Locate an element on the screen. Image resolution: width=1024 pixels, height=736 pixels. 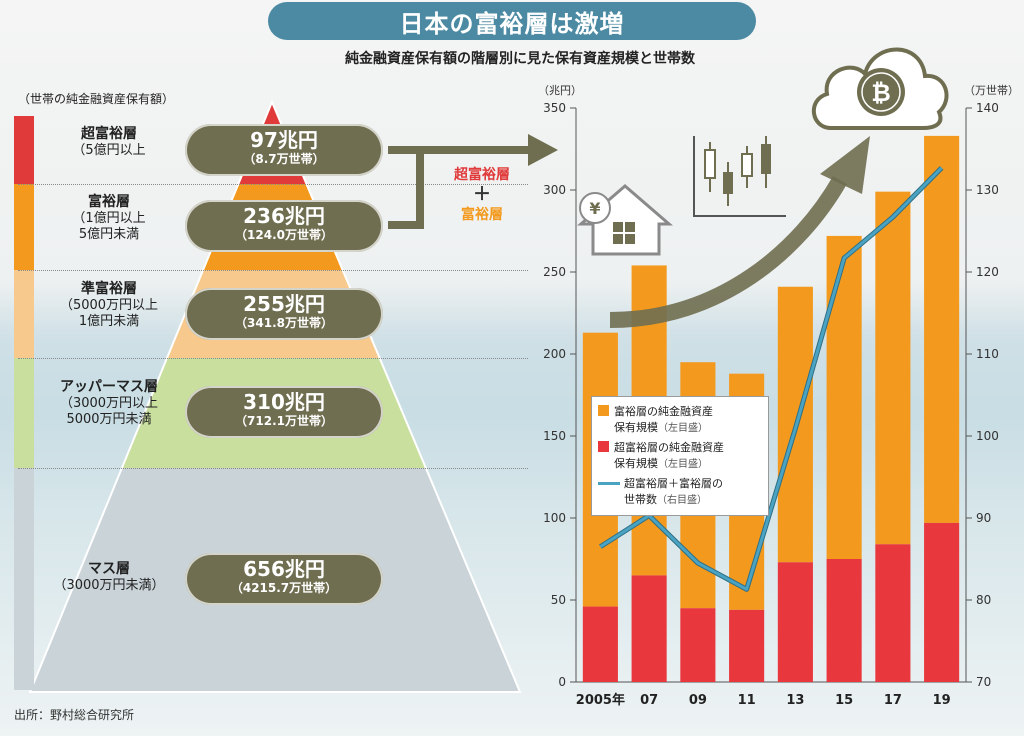
tier-label-junfuyu: 準富裕層 （5000万円以上 1億円未満 is located at coordinates (109, 305).